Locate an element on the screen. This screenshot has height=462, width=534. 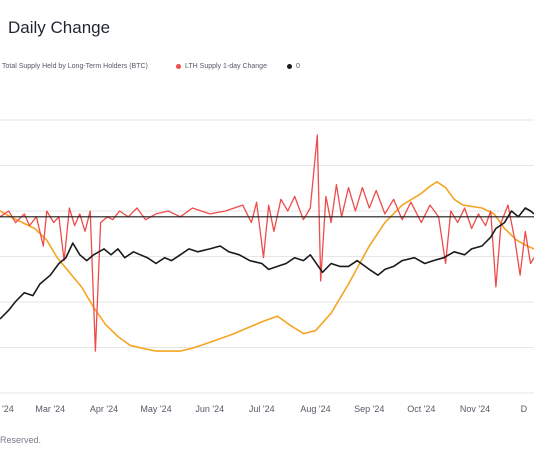
x-tick-label: Mar '24 is located at coordinates (50, 409).